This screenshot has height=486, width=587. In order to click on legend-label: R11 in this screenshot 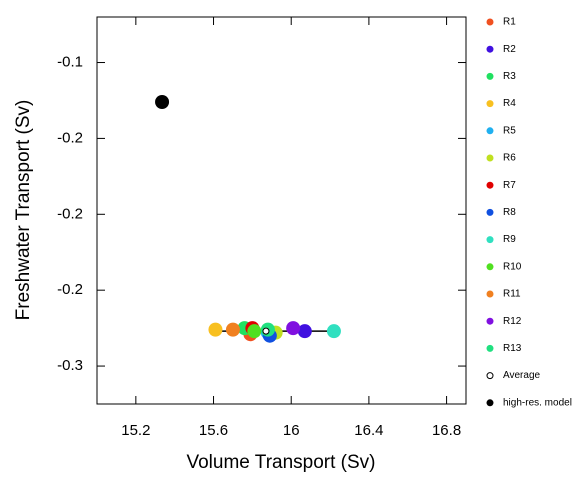, I will do `click(512, 294)`.